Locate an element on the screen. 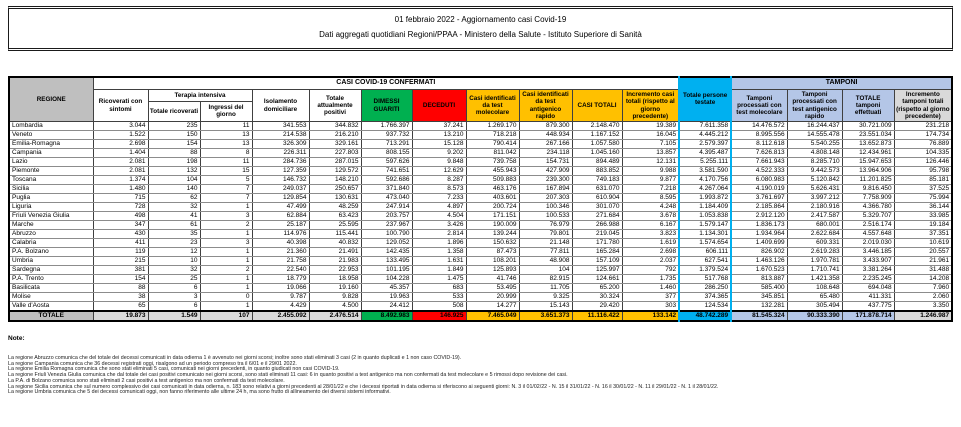 Image resolution: width=961 pixels, height=427 pixels. data-cell: 517.768 is located at coordinates (705, 279).